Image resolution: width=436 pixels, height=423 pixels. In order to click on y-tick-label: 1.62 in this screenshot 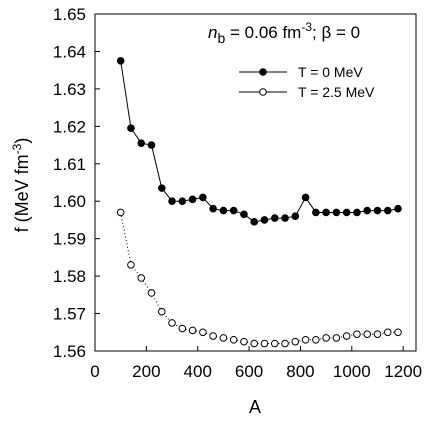, I will do `click(69, 126)`.